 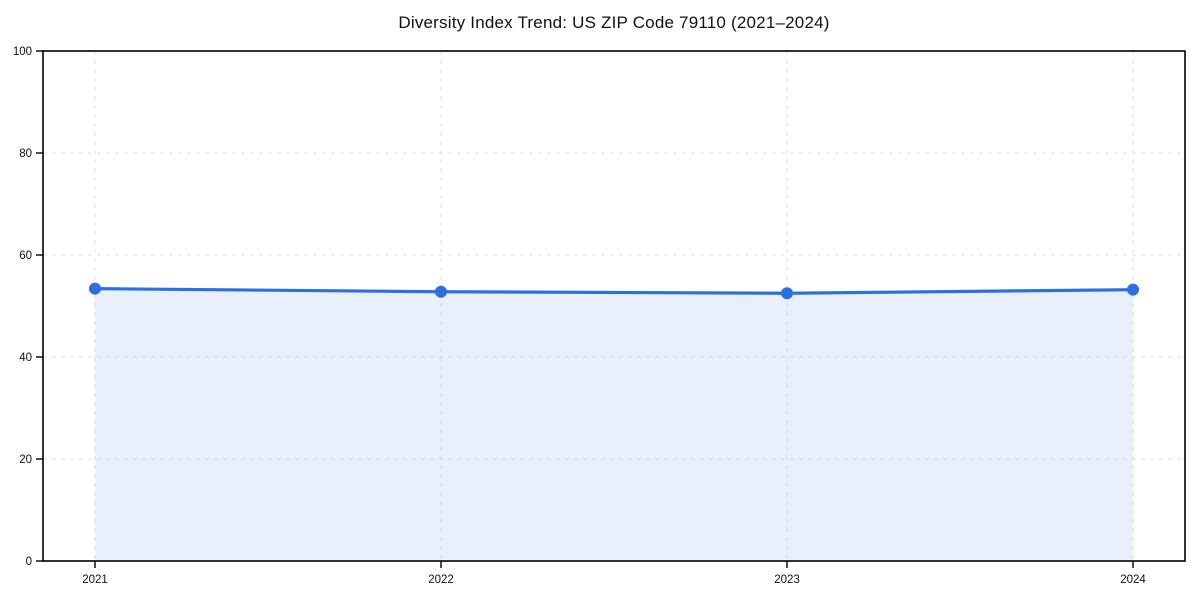 What do you see at coordinates (22, 52) in the screenshot?
I see `y-tick-label: 100` at bounding box center [22, 52].